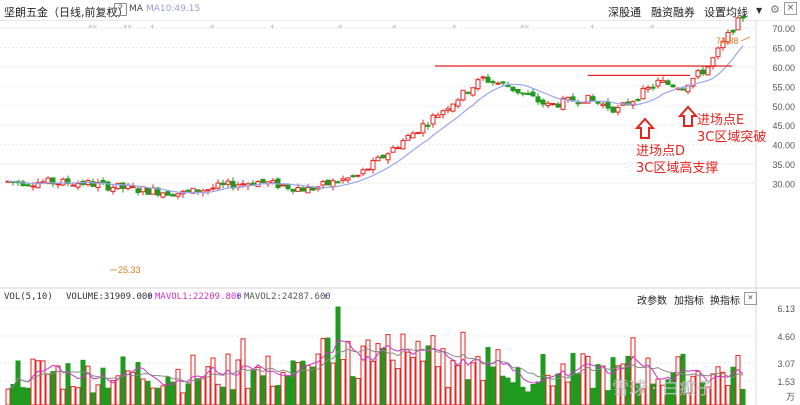 Image resolution: width=800 pixels, height=405 pixels. Describe the element at coordinates (689, 301) in the screenshot. I see `add-indicator-button: 加指标` at that location.